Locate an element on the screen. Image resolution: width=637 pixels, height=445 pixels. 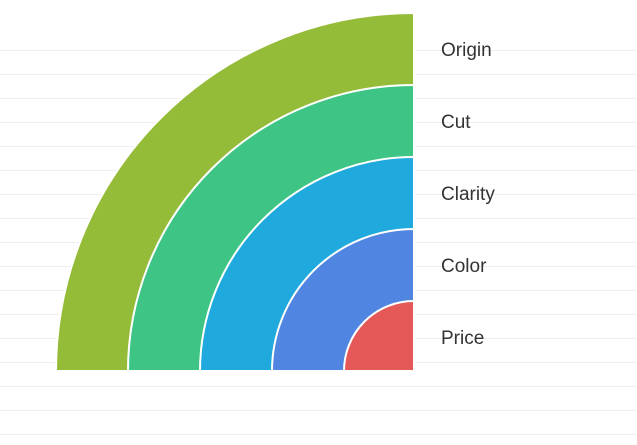
label-origin: Origin is located at coordinates (466, 50).